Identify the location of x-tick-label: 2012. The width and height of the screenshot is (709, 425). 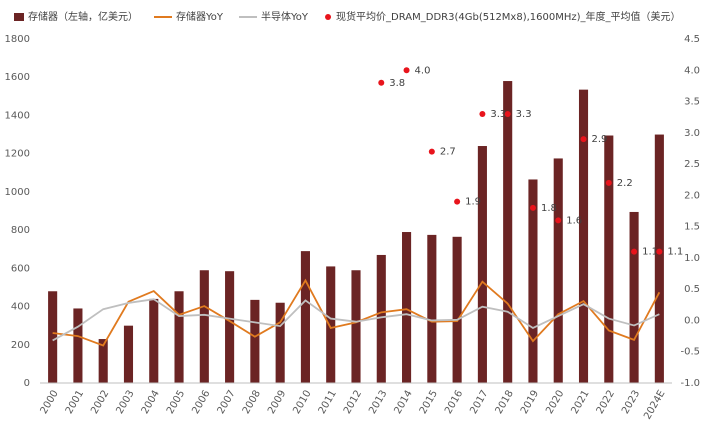
(353, 403).